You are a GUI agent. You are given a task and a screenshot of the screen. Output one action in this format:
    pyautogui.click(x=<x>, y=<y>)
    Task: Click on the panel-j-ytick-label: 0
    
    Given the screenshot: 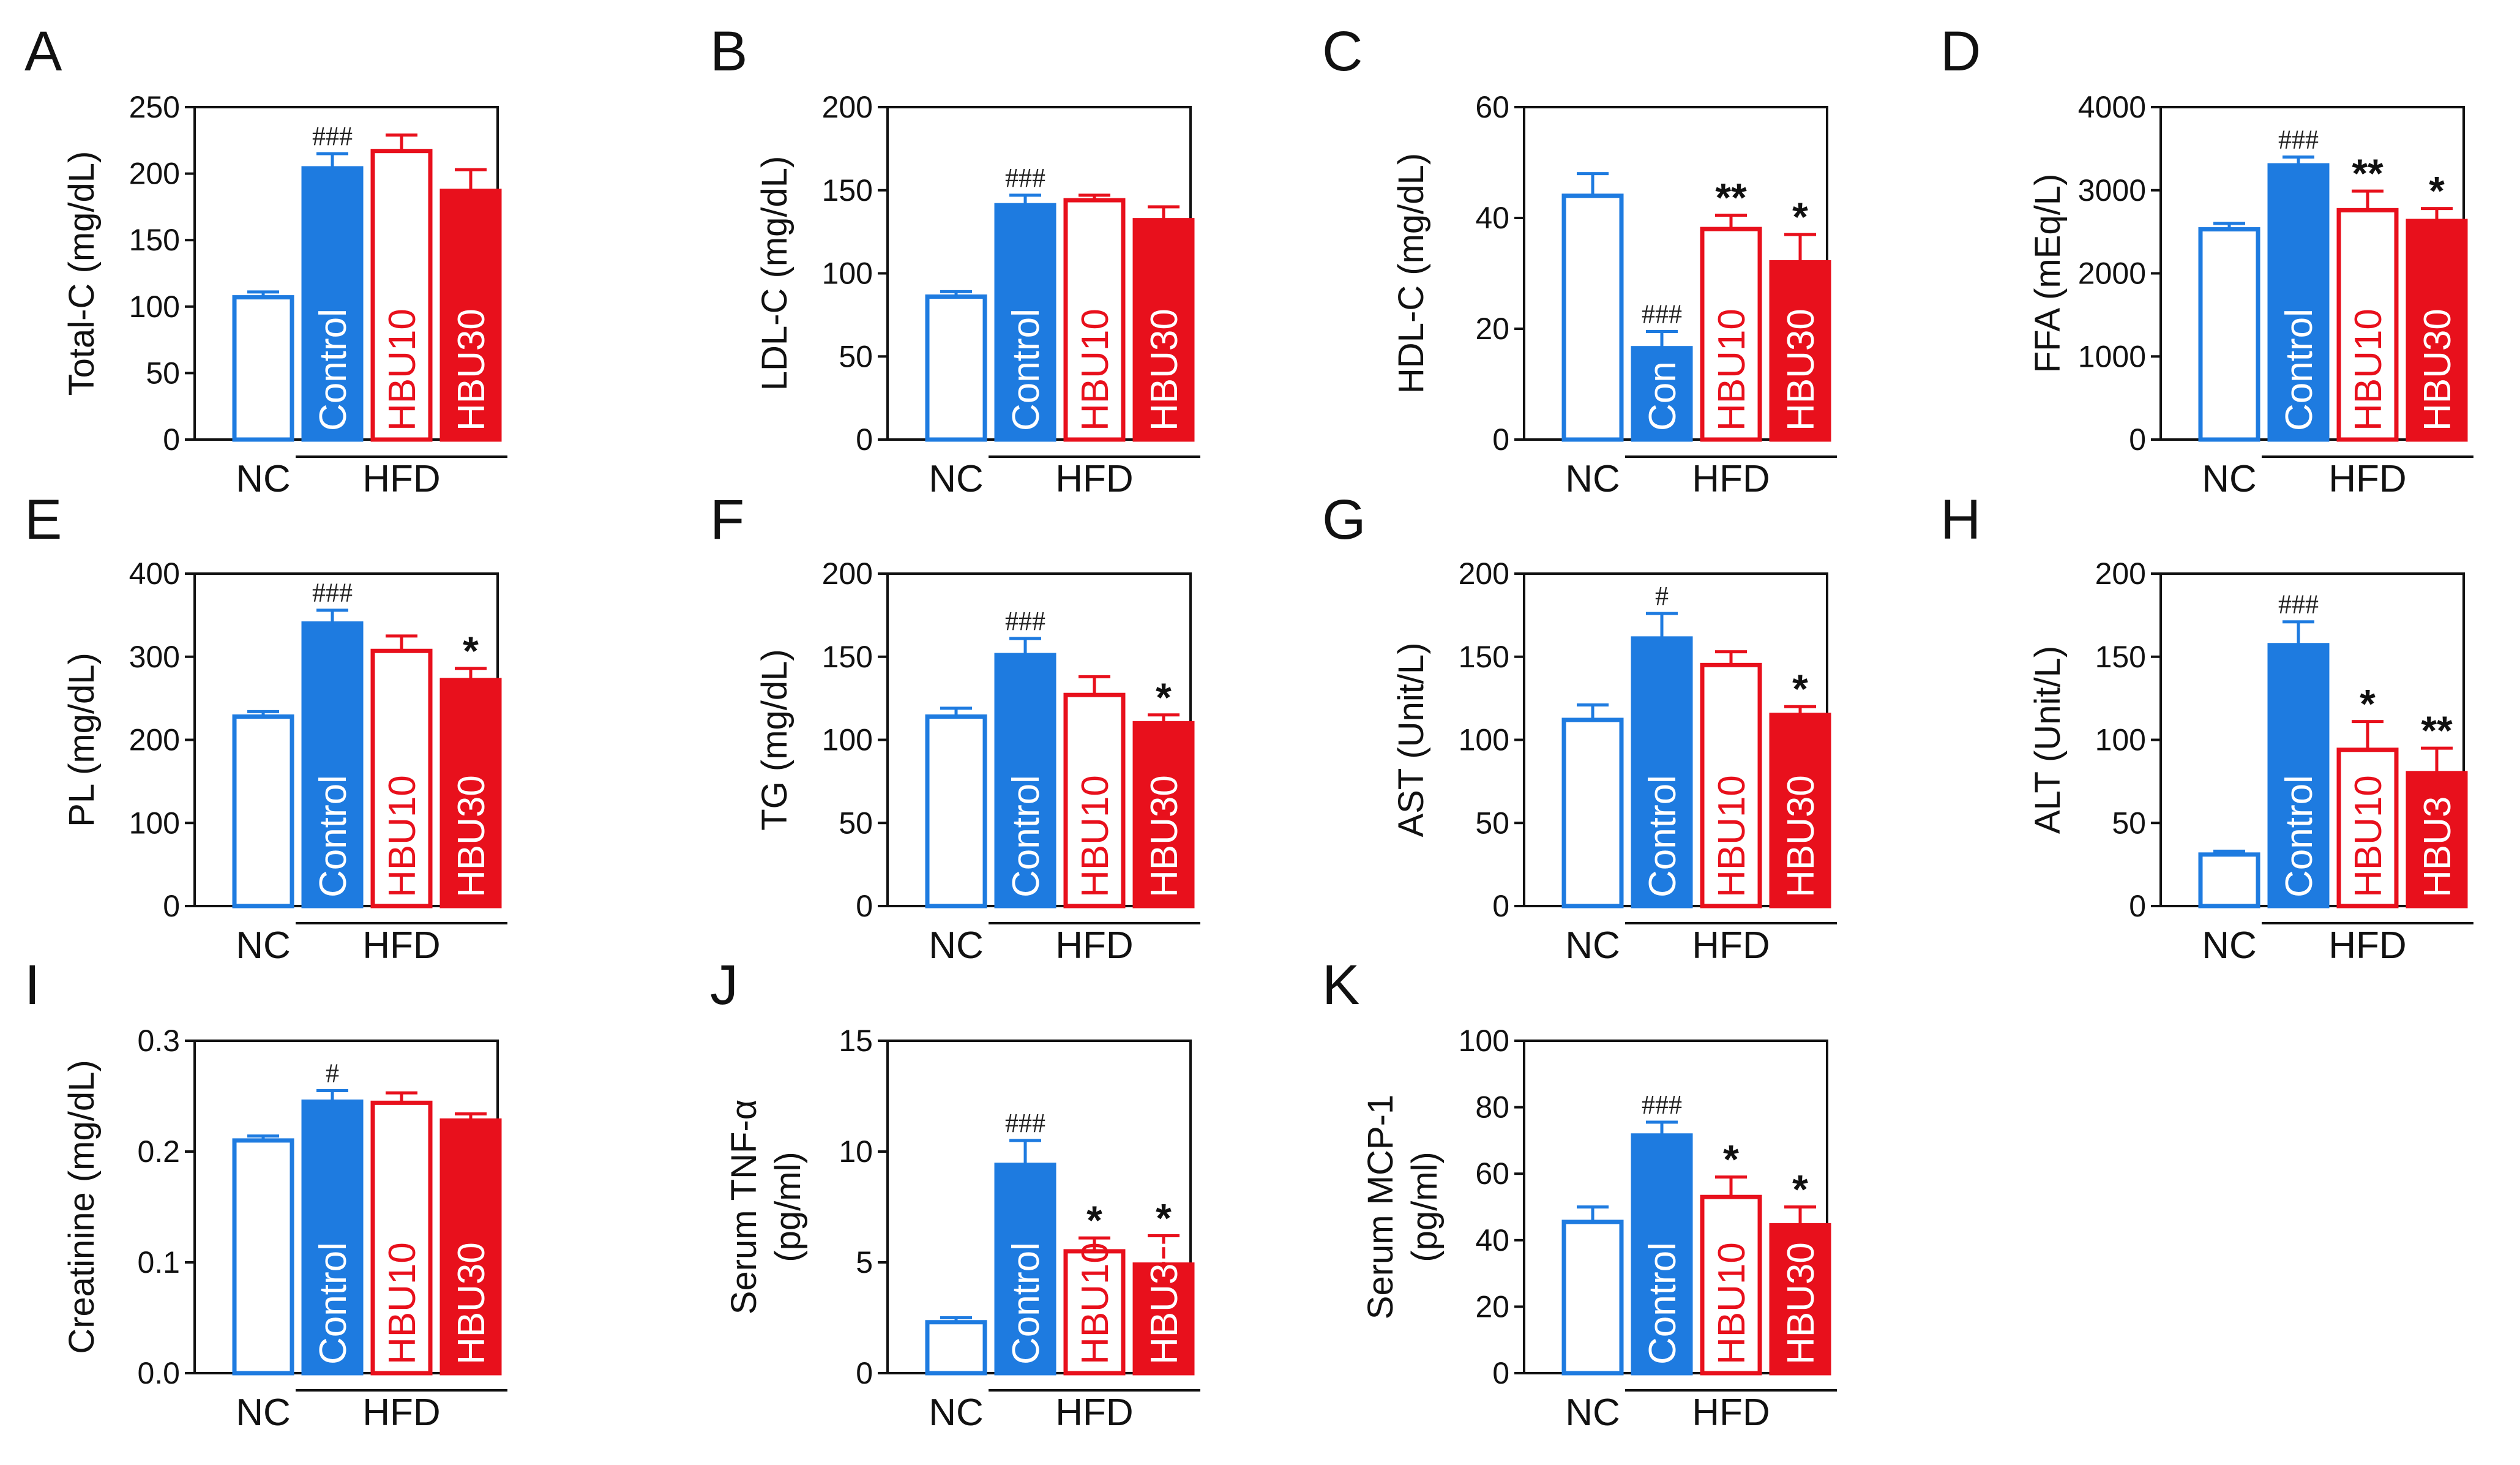 What is the action you would take?
    pyautogui.click(x=865, y=1373)
    